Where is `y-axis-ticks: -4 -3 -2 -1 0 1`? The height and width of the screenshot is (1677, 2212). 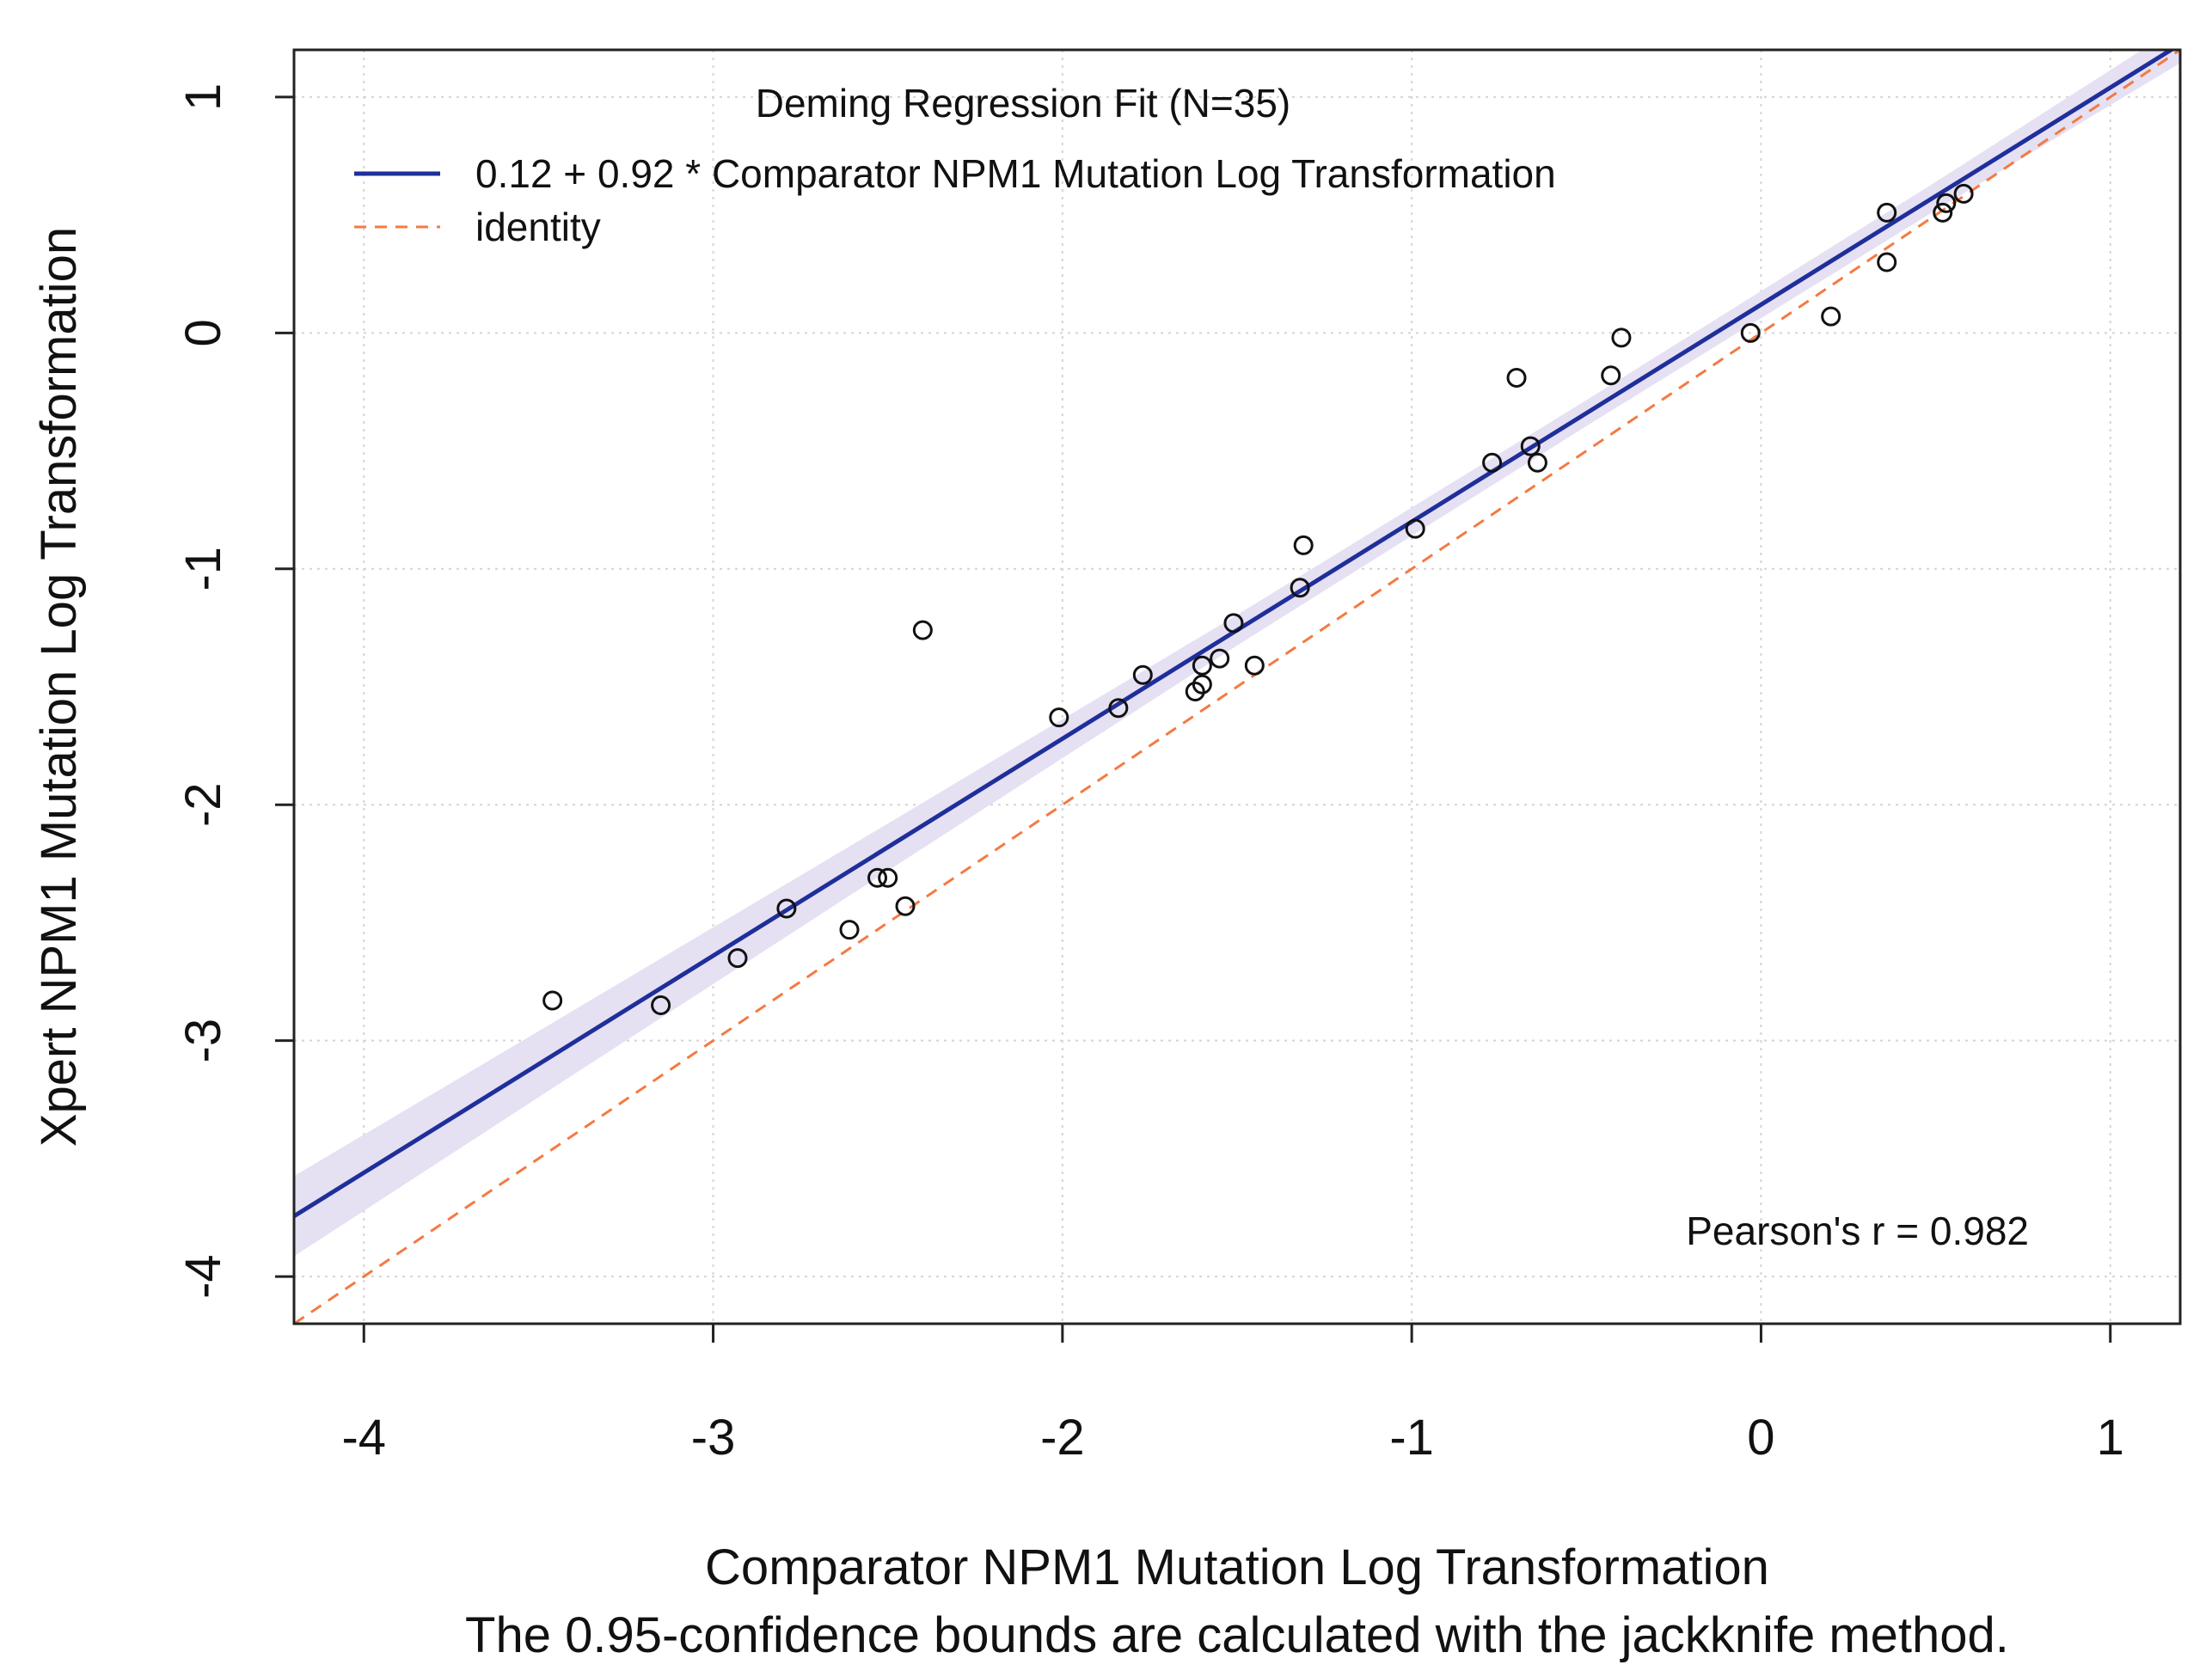 y-axis-ticks: -4 -3 -2 -1 0 1 is located at coordinates (234, 691).